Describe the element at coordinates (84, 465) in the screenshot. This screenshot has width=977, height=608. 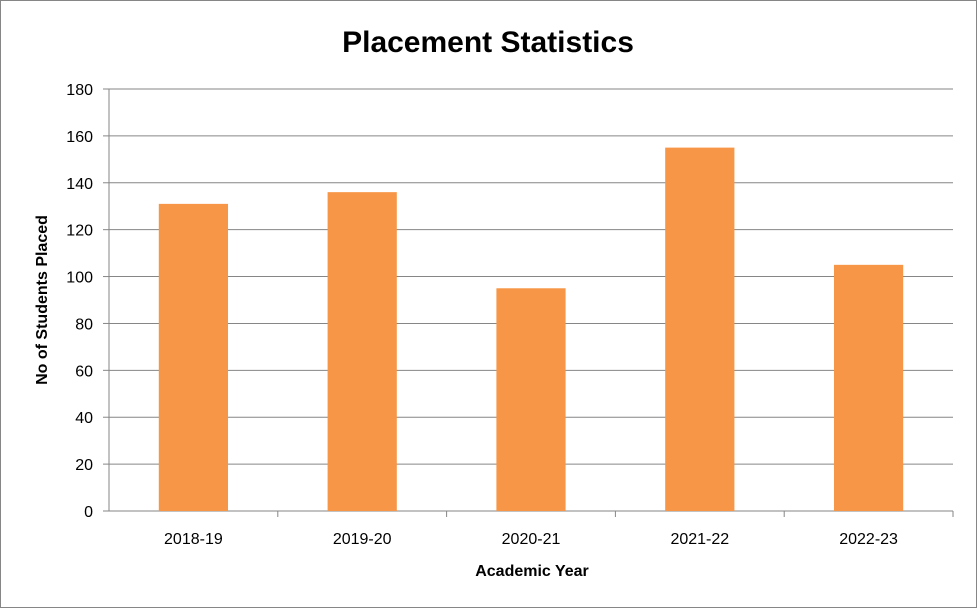
I see `y-tick-label: 20` at that location.